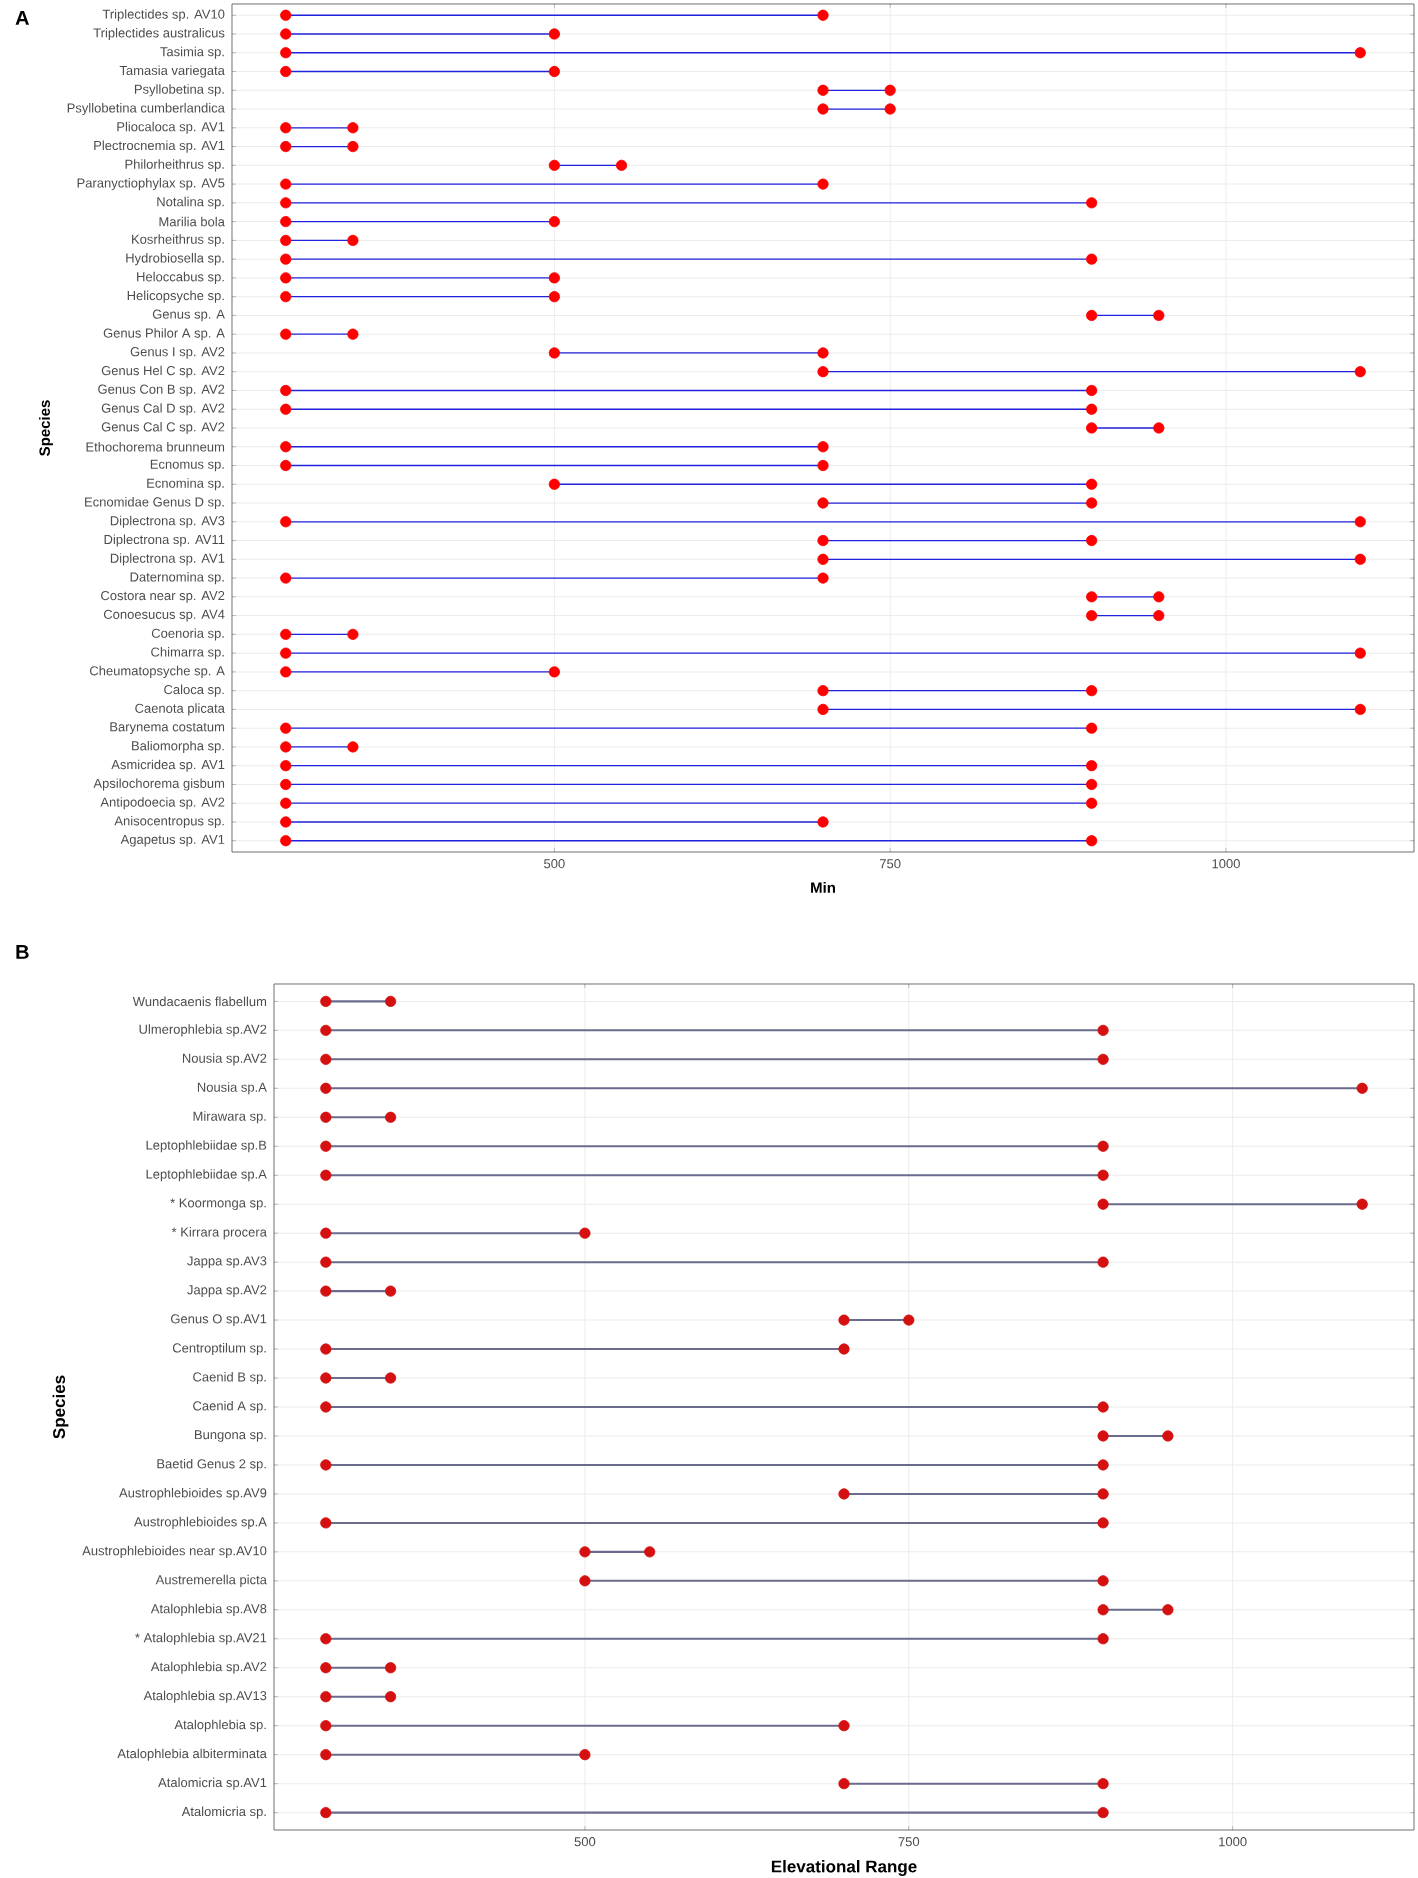 The height and width of the screenshot is (1878, 1418). Describe the element at coordinates (22, 18) in the screenshot. I see `text: A` at that location.